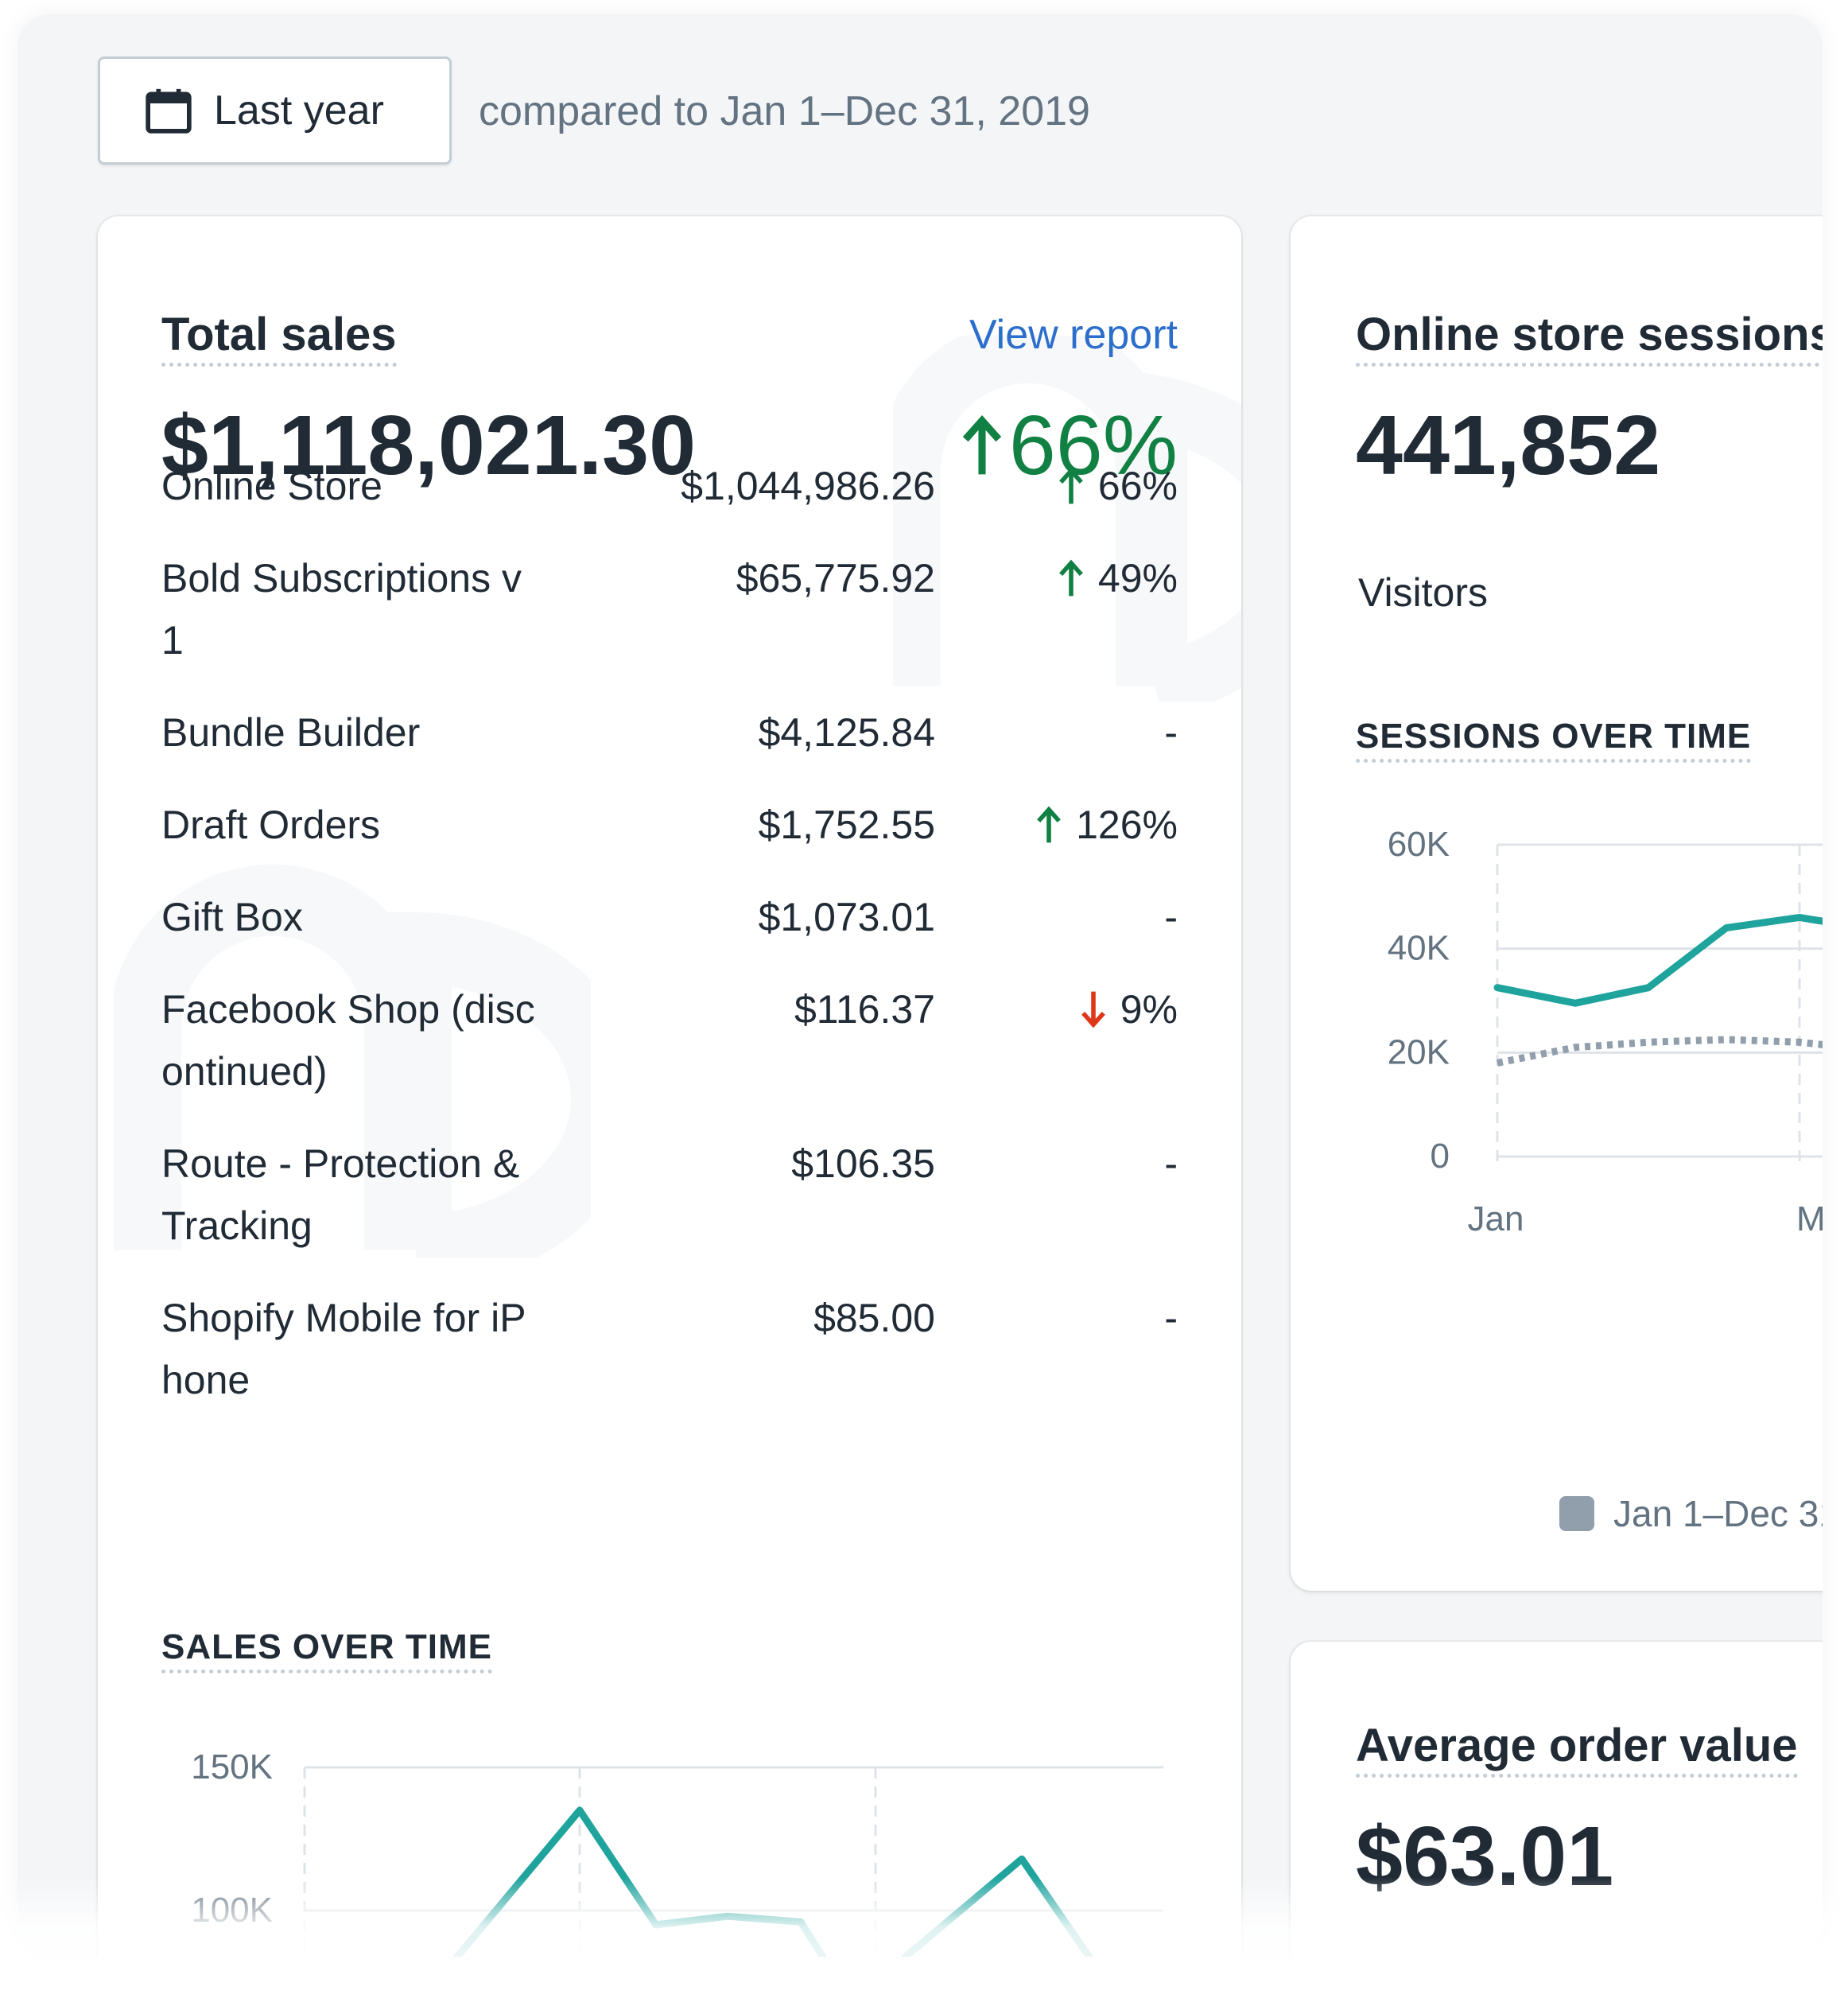 The height and width of the screenshot is (2002, 1848). Describe the element at coordinates (291, 732) in the screenshot. I see `sales-channel-name: Bundle Builder` at that location.